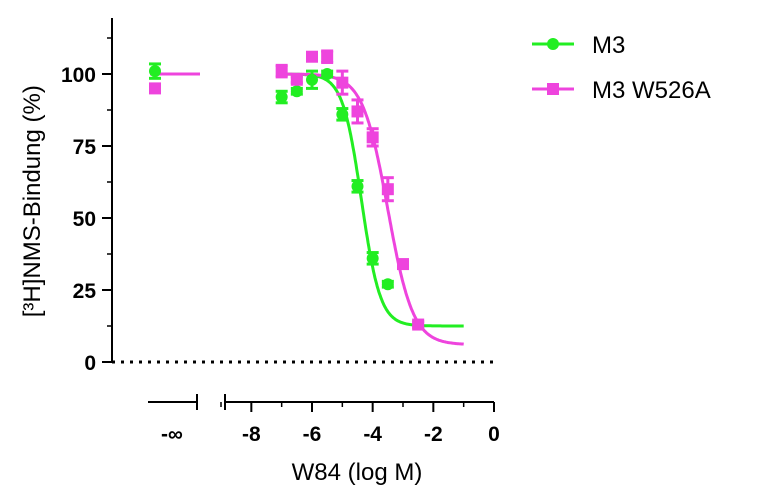 The height and width of the screenshot is (490, 758). I want to click on y-tick-label: 75, so click(85, 147).